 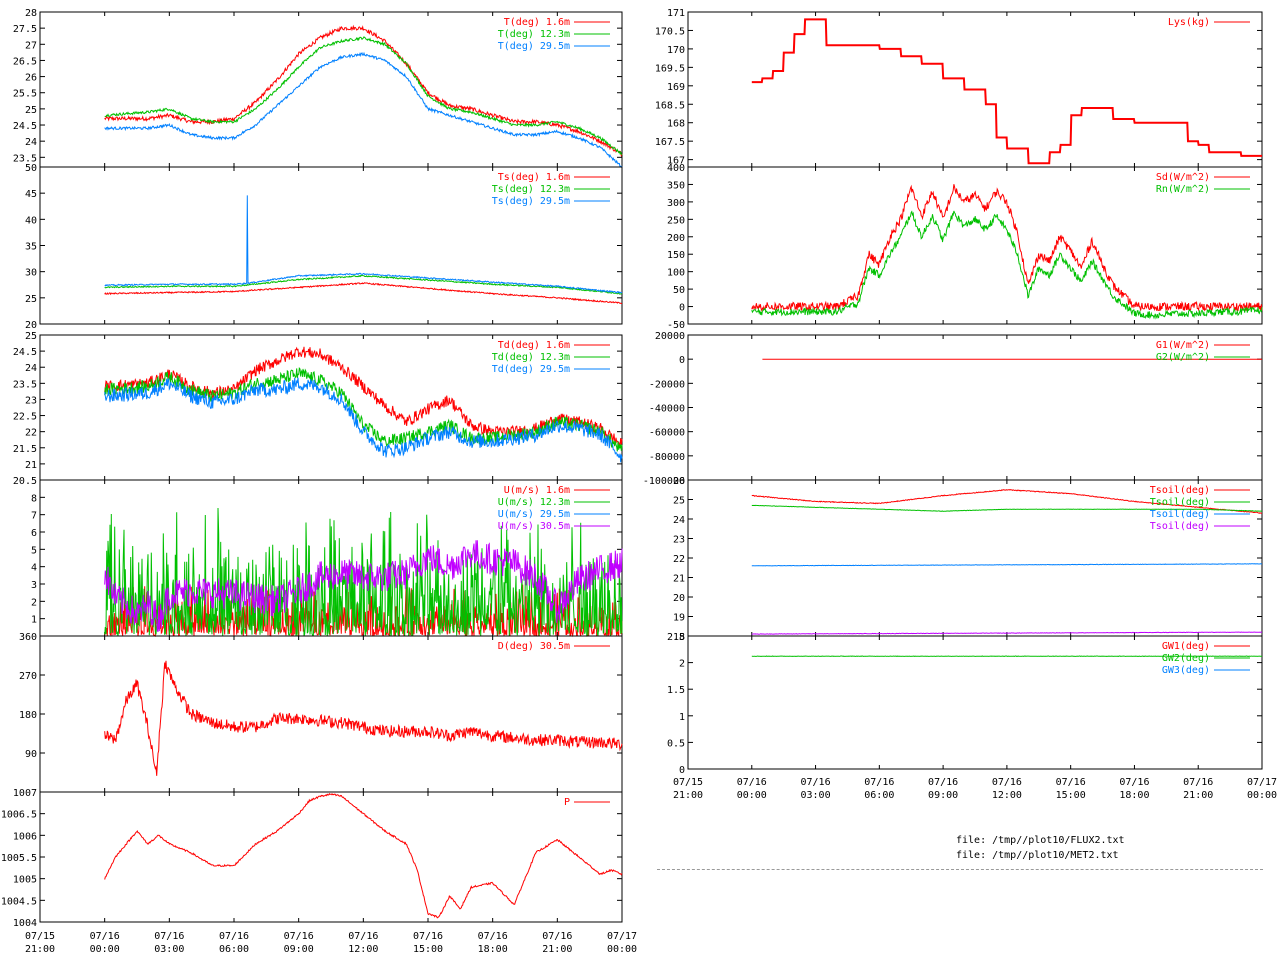 What do you see at coordinates (34, 585) in the screenshot?
I see `y-tick-label: 3` at bounding box center [34, 585].